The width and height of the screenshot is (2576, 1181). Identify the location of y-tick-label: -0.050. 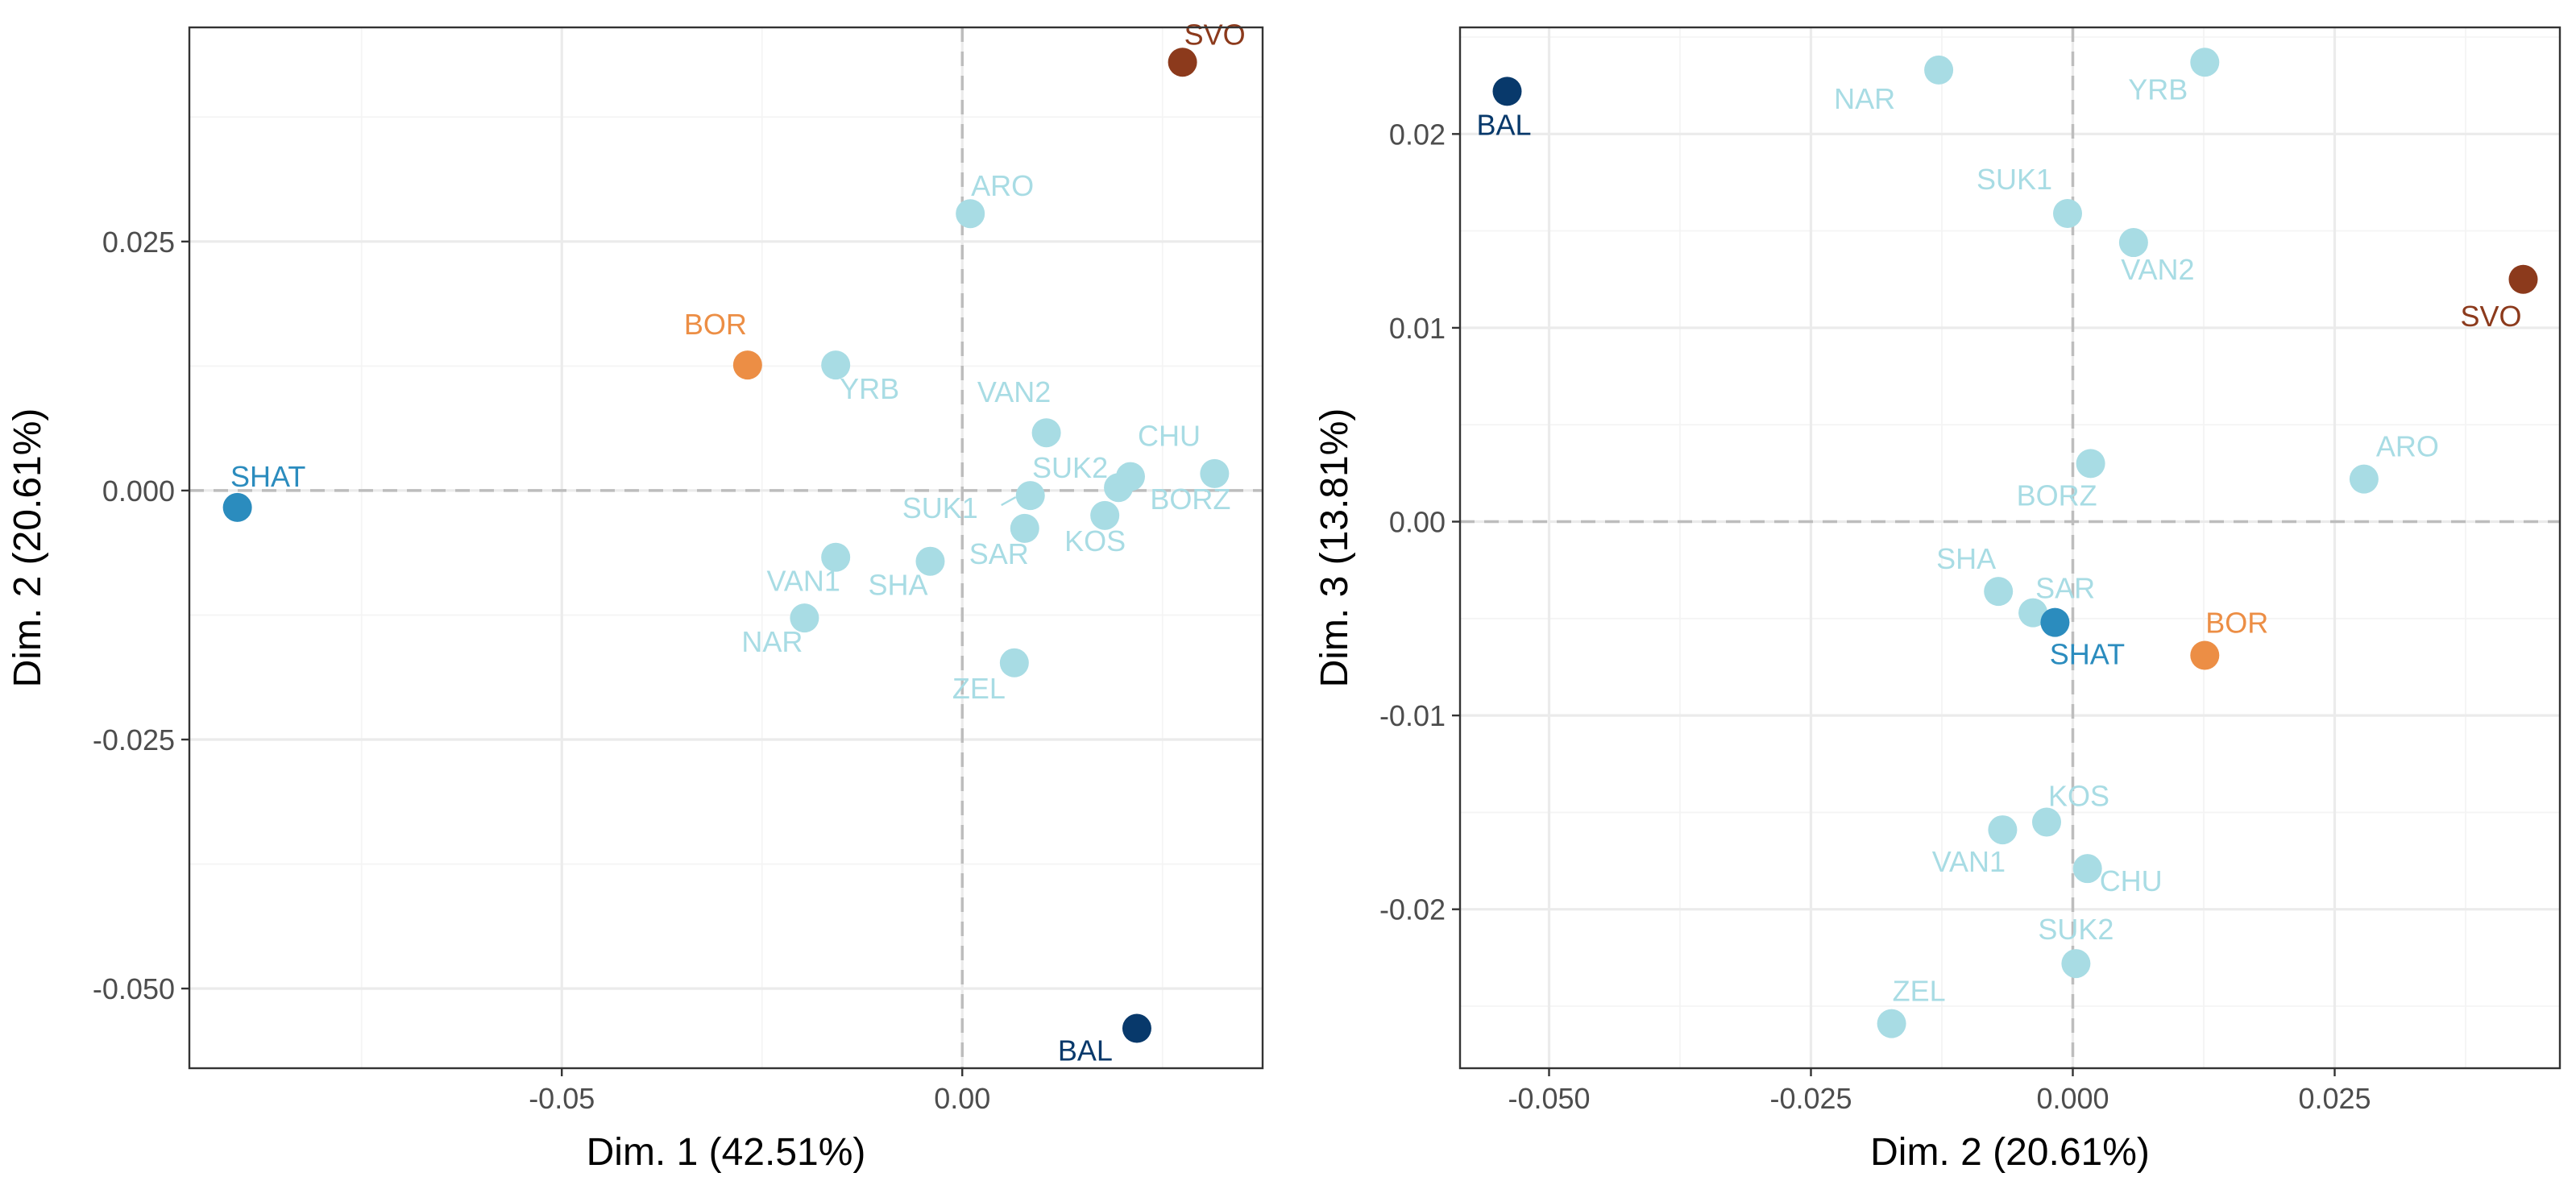
(134, 989).